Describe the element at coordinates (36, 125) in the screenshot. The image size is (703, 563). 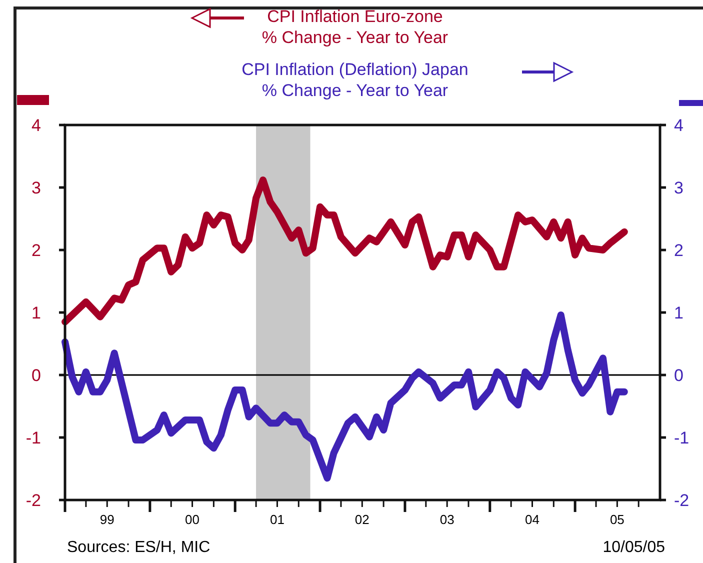
I see `y-tick-label: 4` at that location.